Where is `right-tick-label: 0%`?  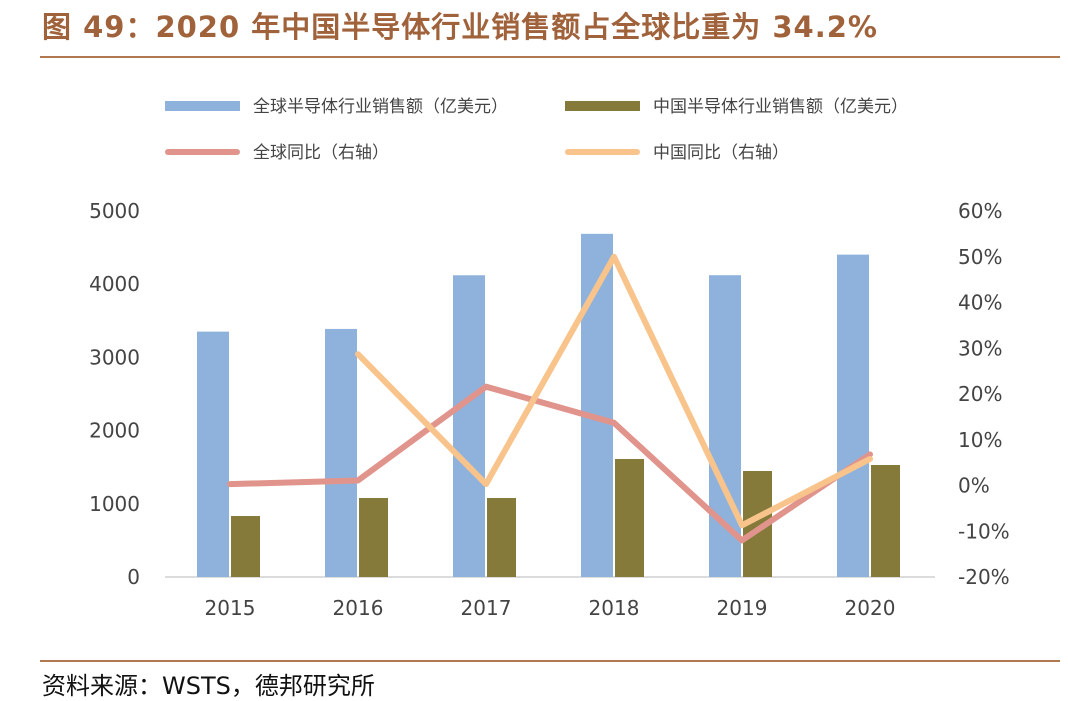
right-tick-label: 0% is located at coordinates (974, 486).